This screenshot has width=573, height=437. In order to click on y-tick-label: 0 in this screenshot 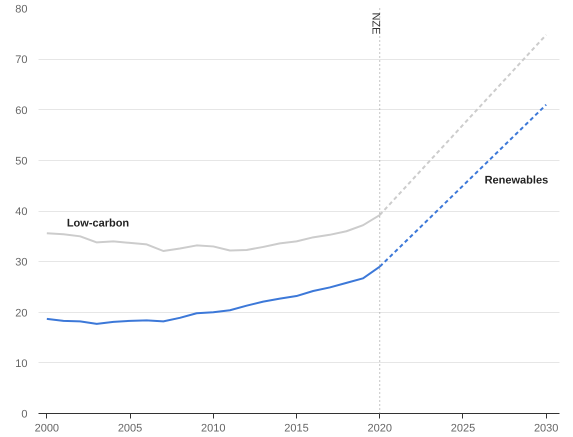, I will do `click(24, 414)`.